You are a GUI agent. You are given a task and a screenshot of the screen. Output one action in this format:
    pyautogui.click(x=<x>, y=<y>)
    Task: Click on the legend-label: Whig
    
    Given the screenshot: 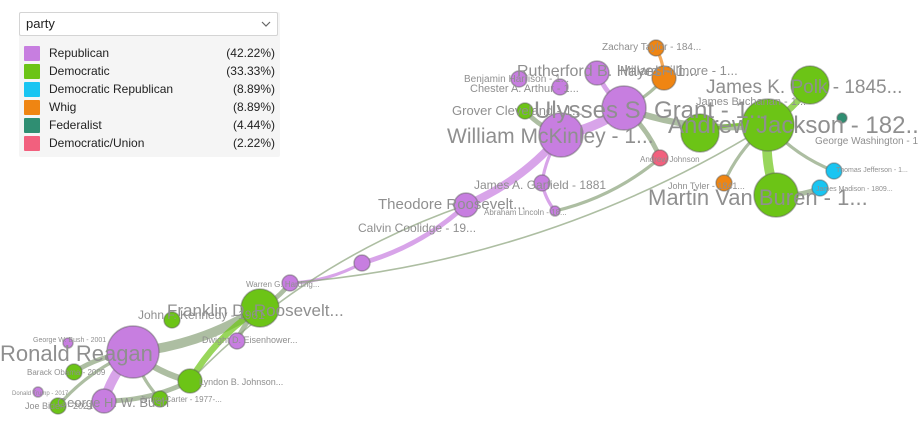 What is the action you would take?
    pyautogui.click(x=63, y=107)
    